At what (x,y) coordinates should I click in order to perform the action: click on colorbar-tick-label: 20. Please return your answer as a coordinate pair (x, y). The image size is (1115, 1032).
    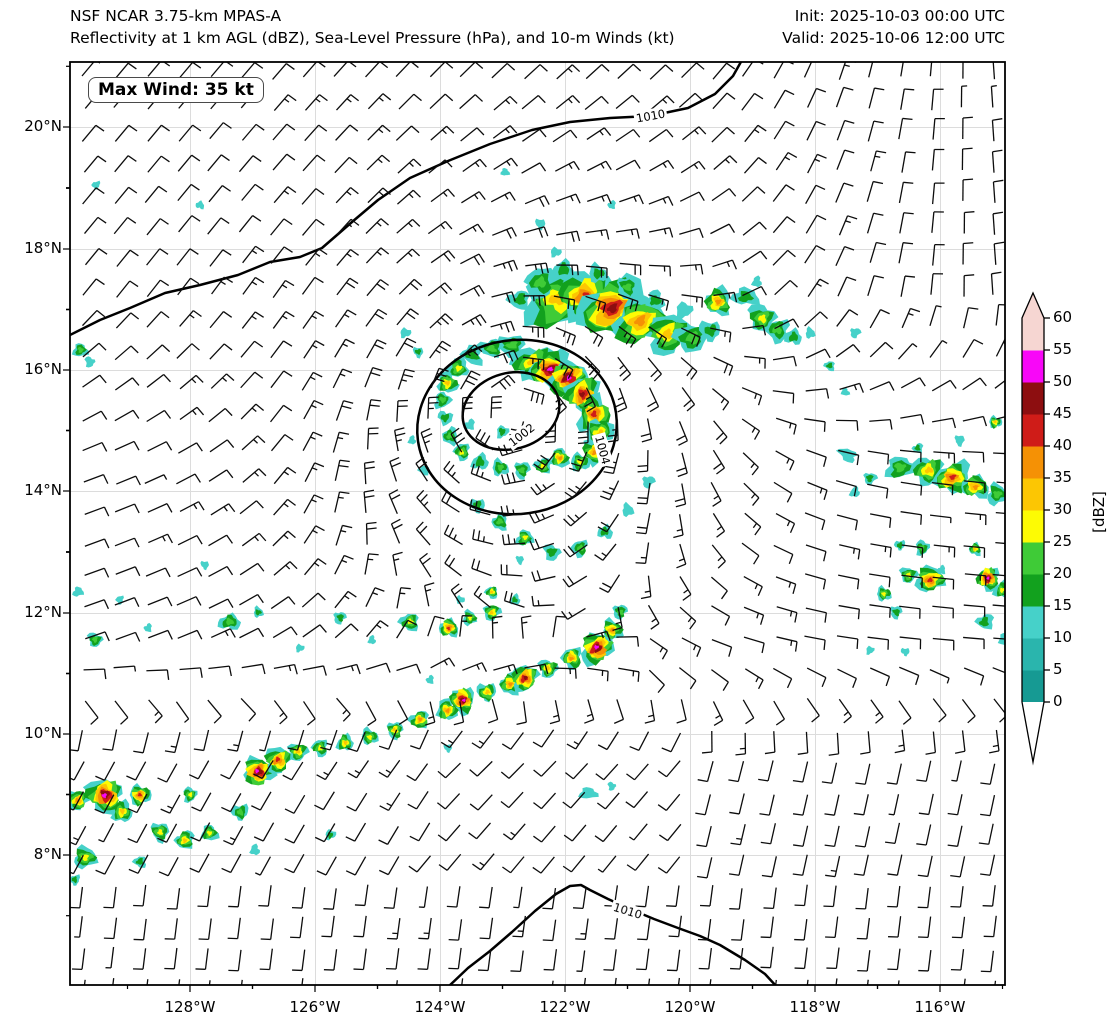
    Looking at the image, I should click on (1063, 573).